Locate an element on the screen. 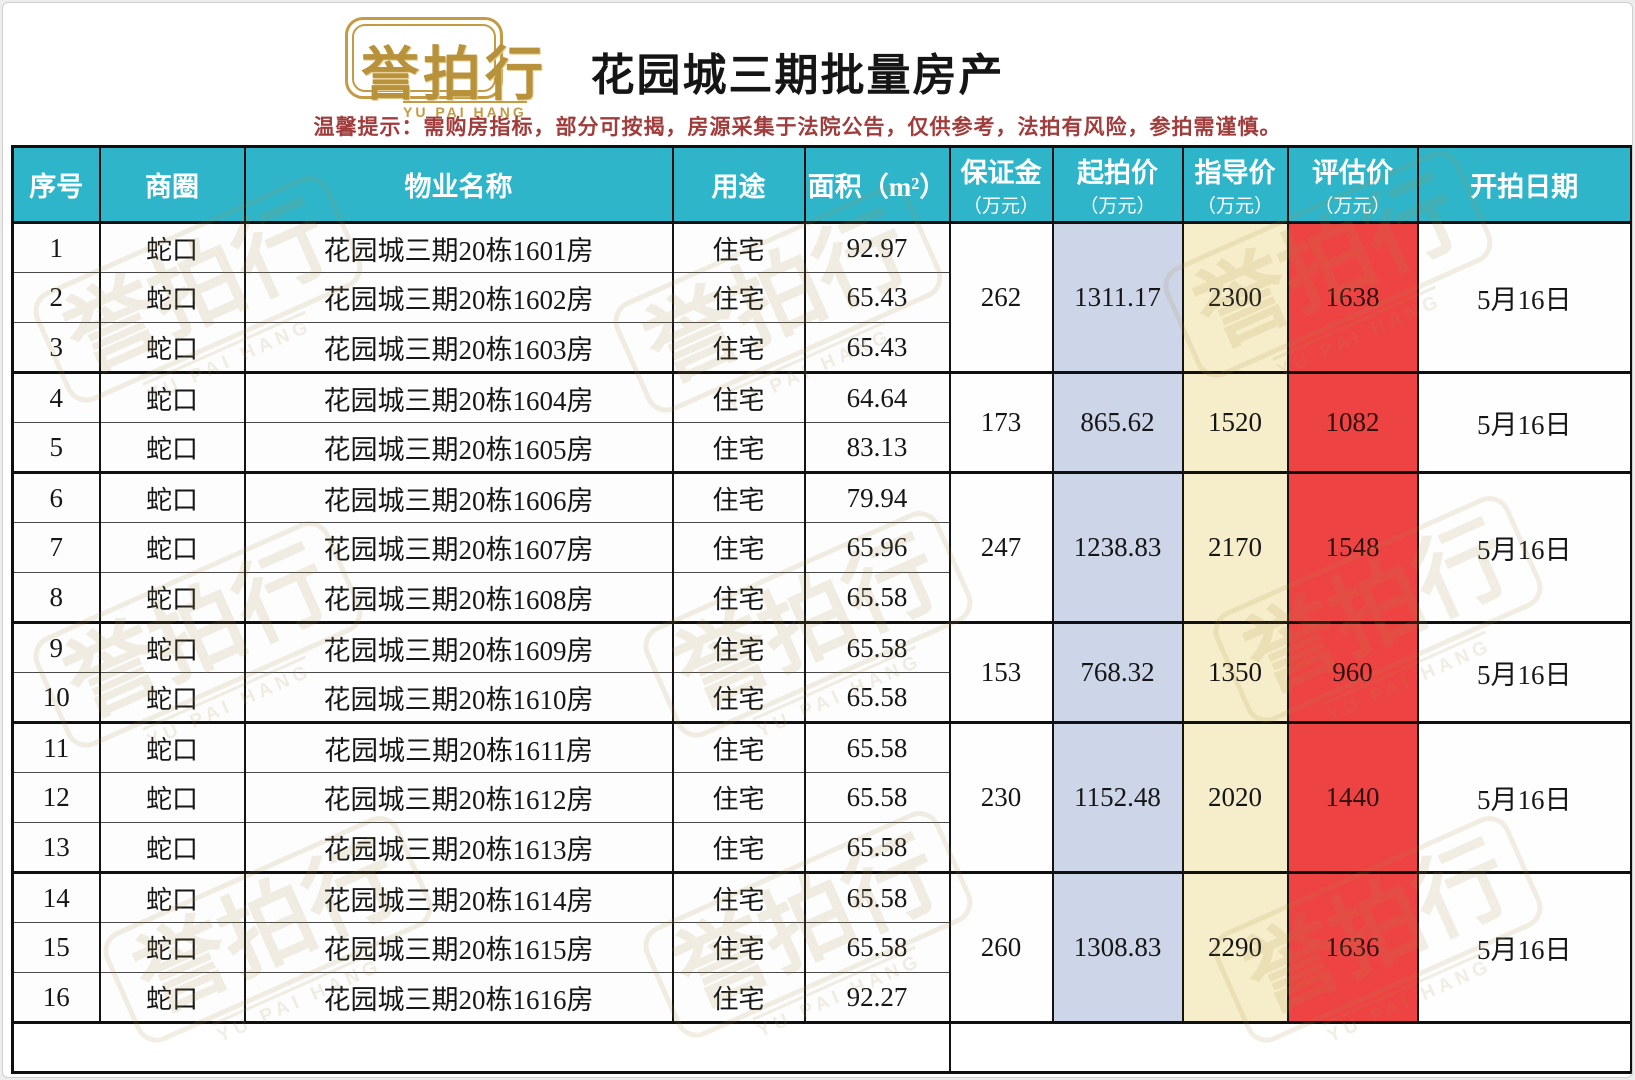  property-name-cell: 花园城三期20栋1616房 is located at coordinates (458, 998).